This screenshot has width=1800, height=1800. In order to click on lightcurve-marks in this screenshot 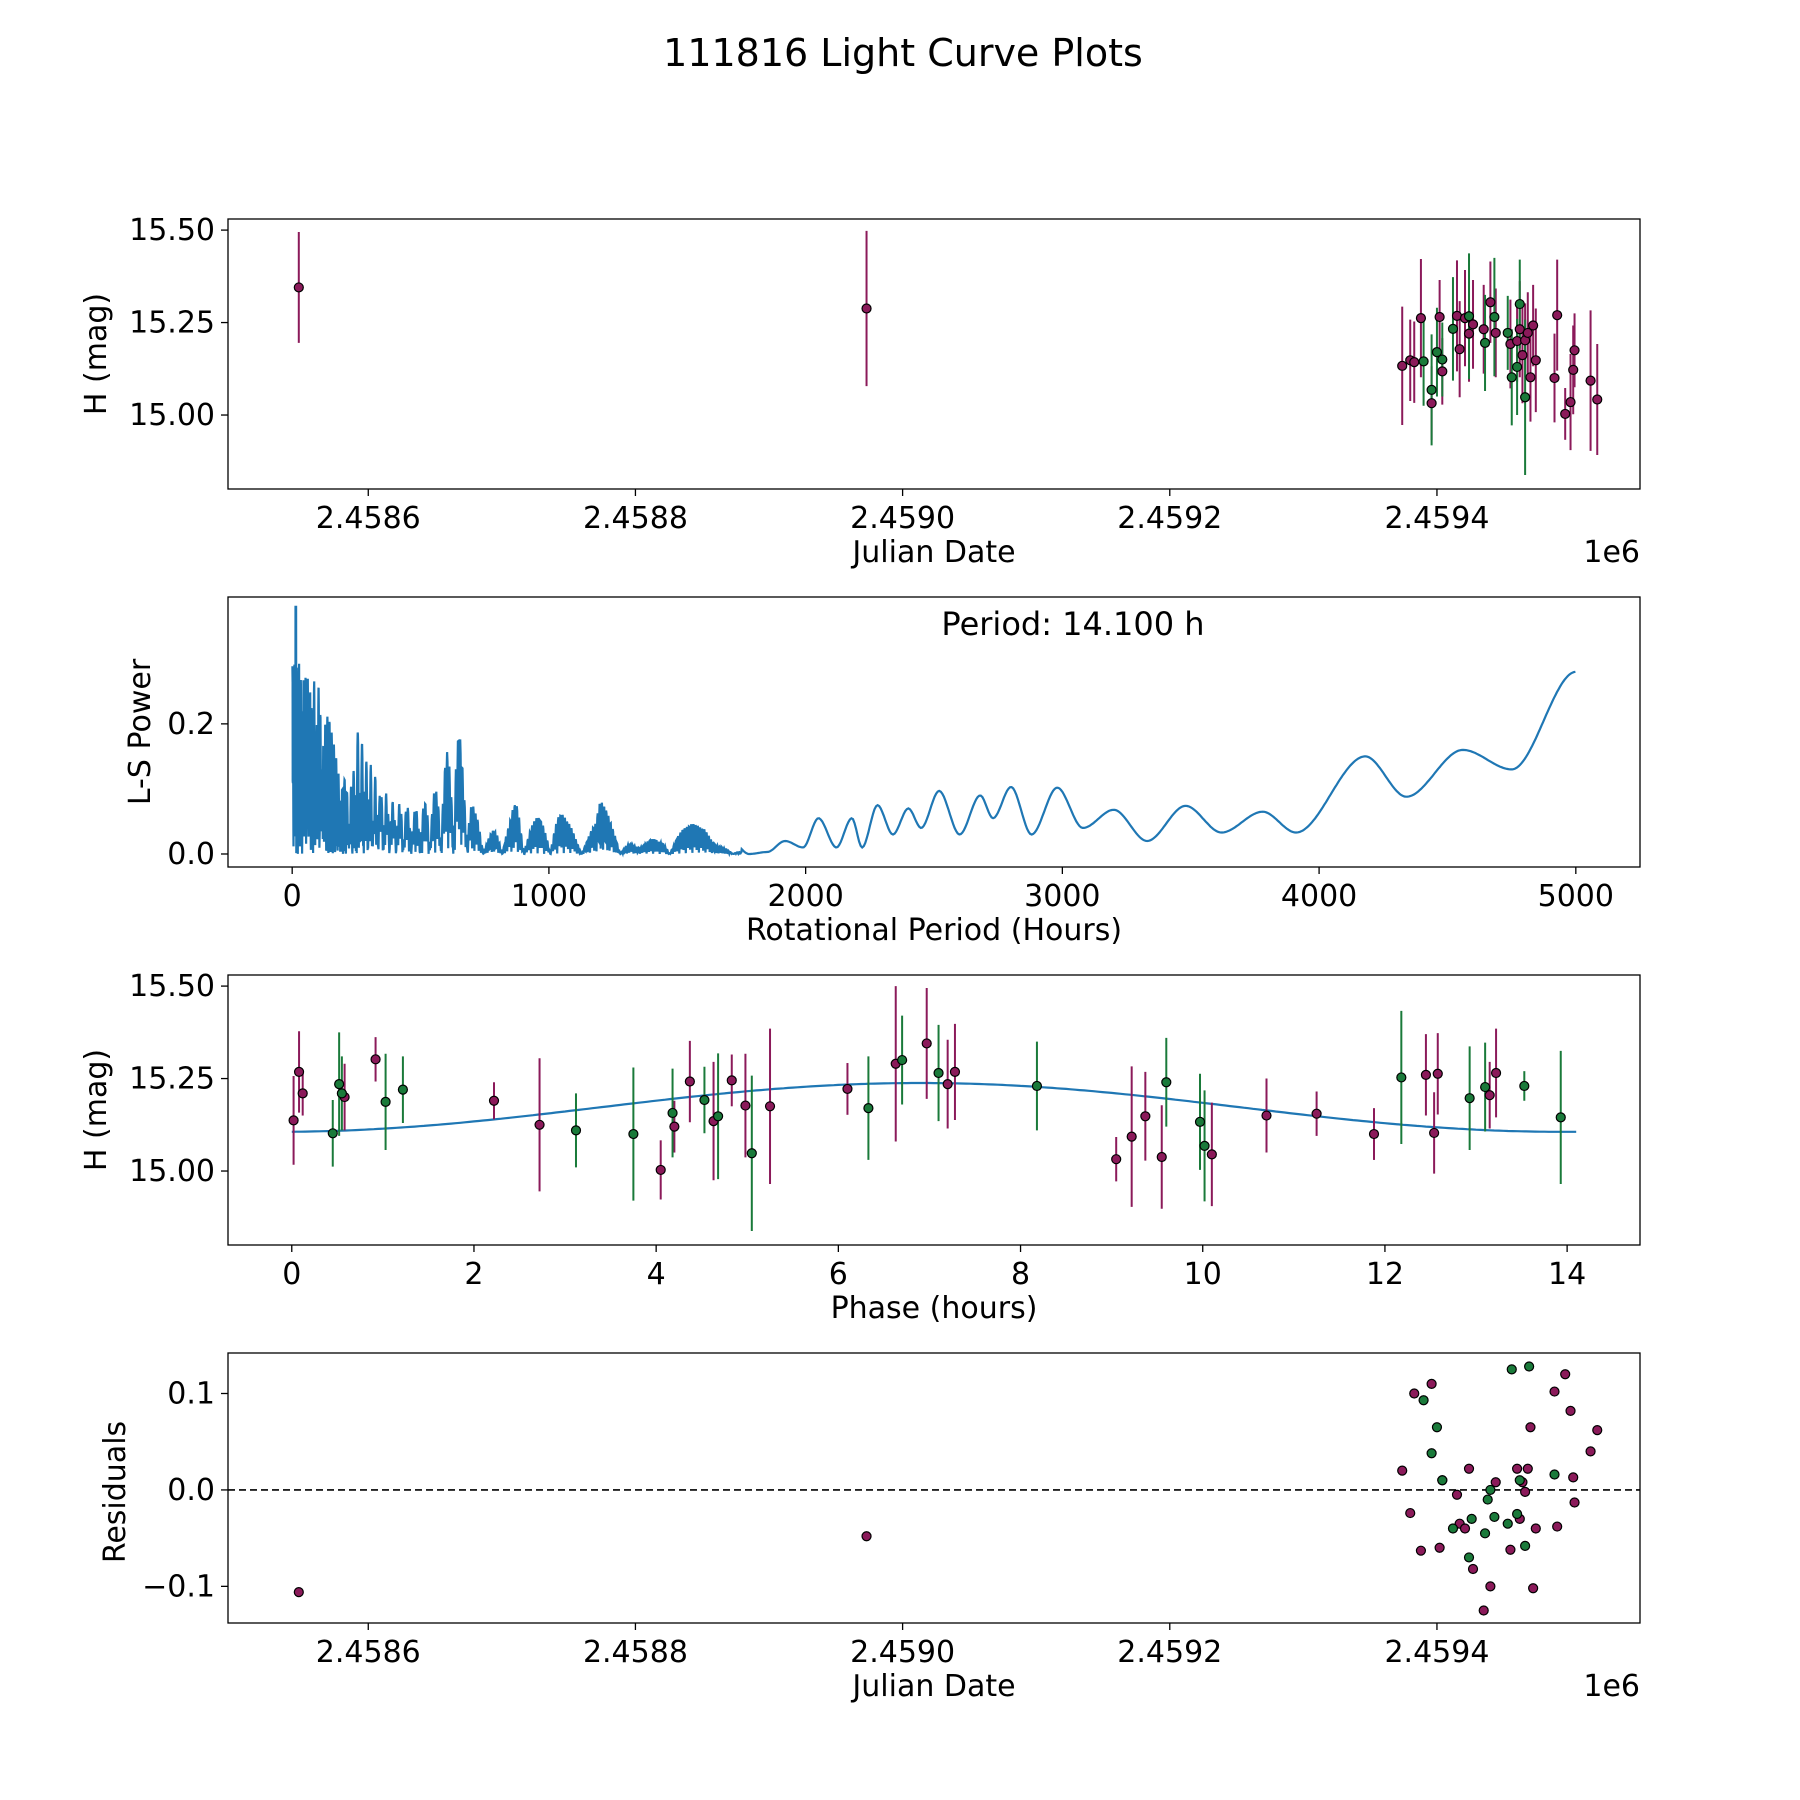, I will do `click(948, 352)`.